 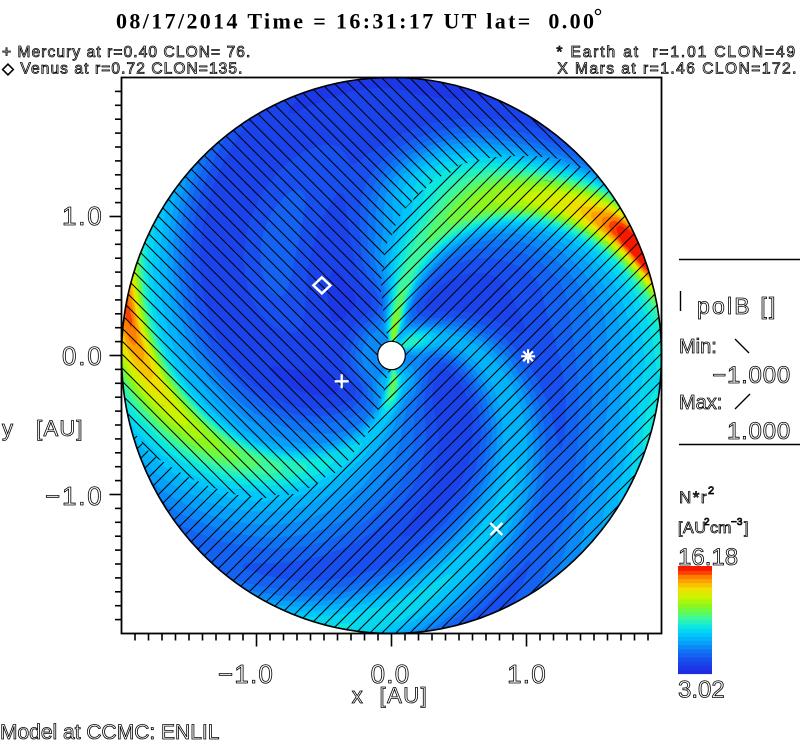 I want to click on svg-text: Max:, so click(x=700, y=403).